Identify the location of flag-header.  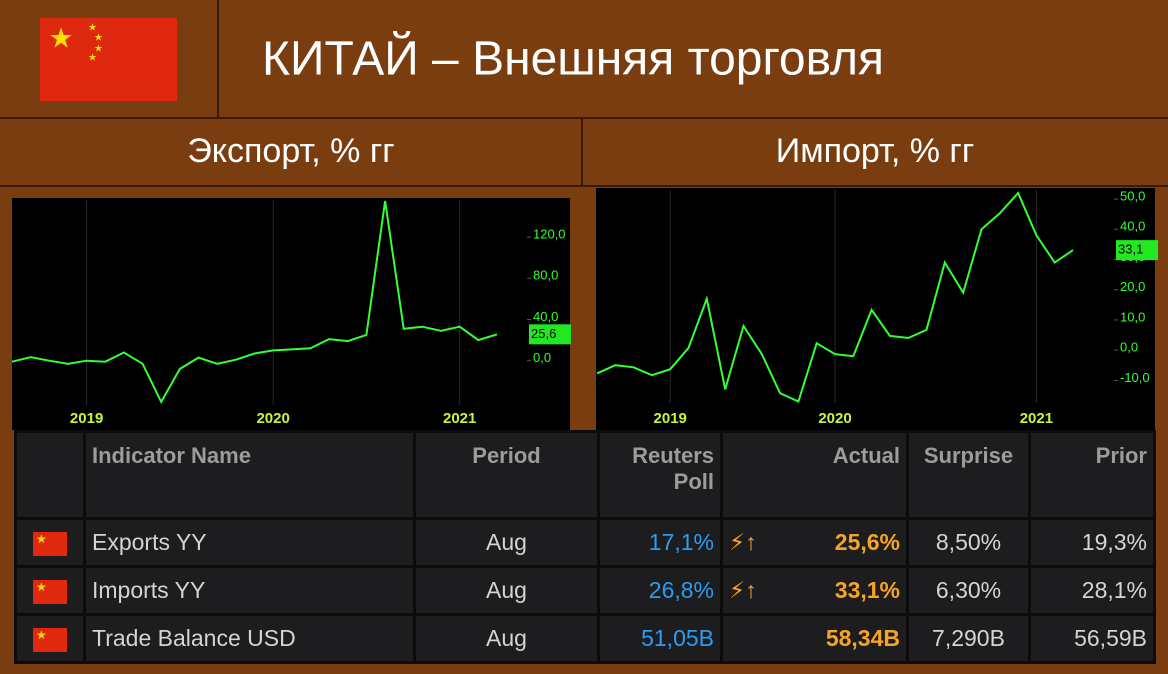
(50, 475).